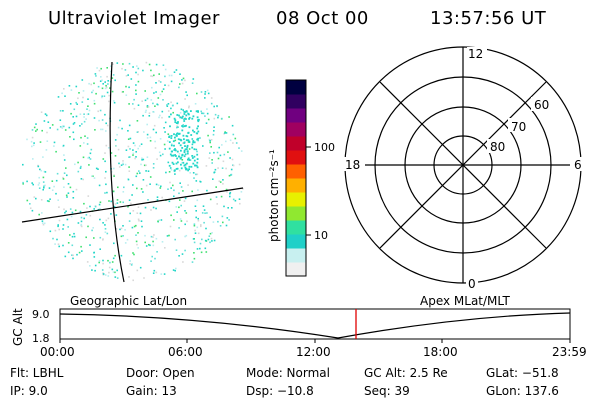  What do you see at coordinates (518, 127) in the screenshot?
I see `mlat-label-70: 70` at bounding box center [518, 127].